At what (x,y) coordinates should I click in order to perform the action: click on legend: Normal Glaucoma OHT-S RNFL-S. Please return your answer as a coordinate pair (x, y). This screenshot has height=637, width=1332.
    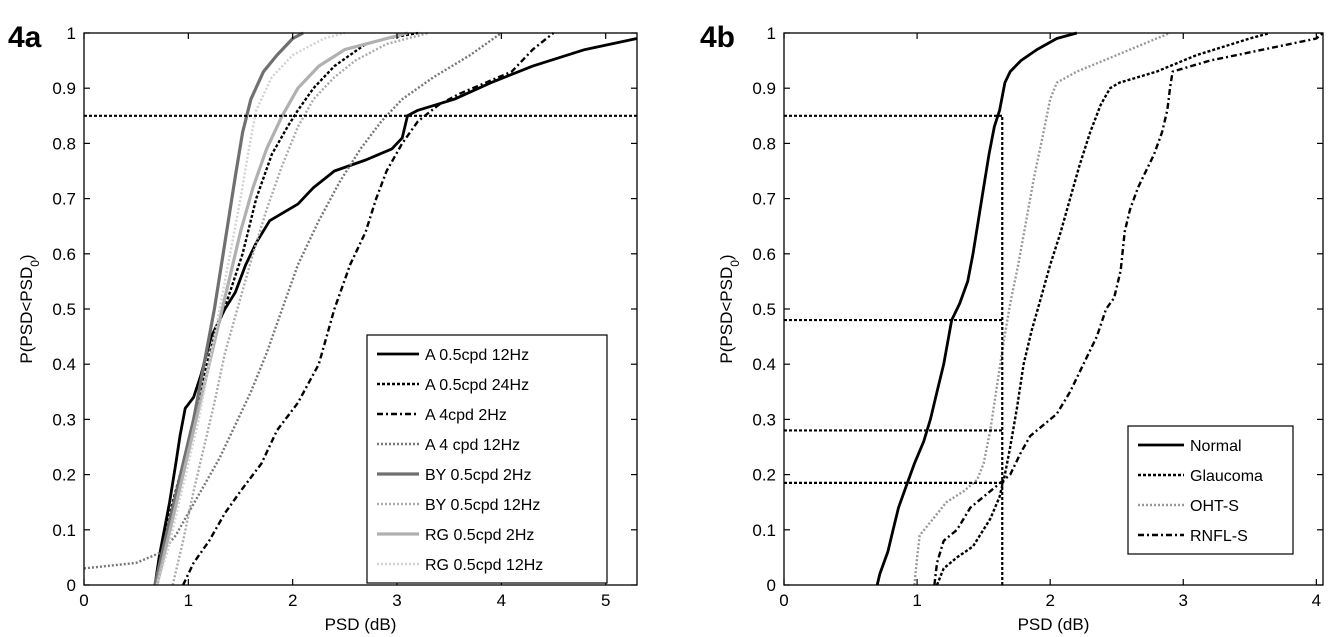
    Looking at the image, I should click on (1210, 490).